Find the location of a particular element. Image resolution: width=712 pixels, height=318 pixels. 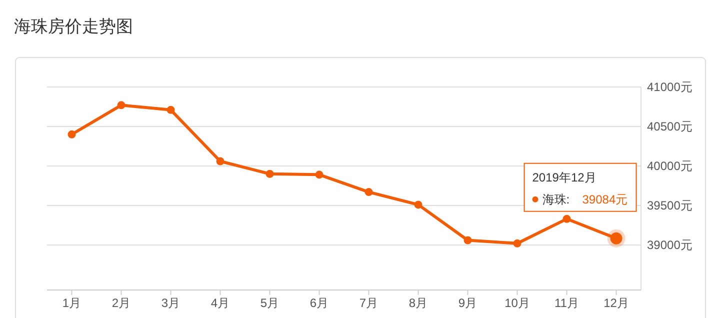

y-tick-label: 40500元 is located at coordinates (669, 126).